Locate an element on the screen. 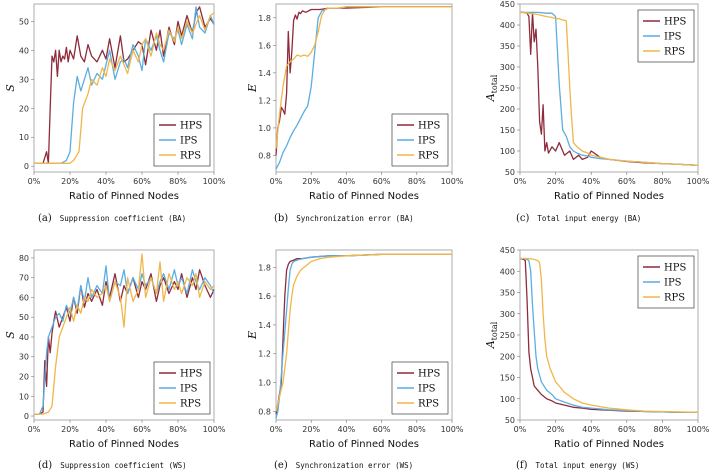 The height and width of the screenshot is (474, 711). caption-letter: (b) is located at coordinates (281, 218).